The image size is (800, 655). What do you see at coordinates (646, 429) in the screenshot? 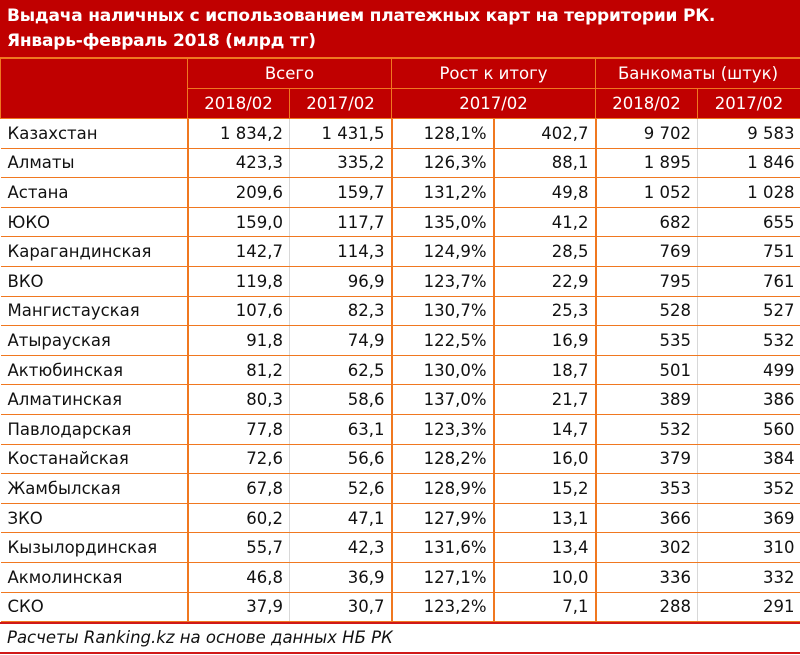
I see `atm-2018-cell: 532` at bounding box center [646, 429].